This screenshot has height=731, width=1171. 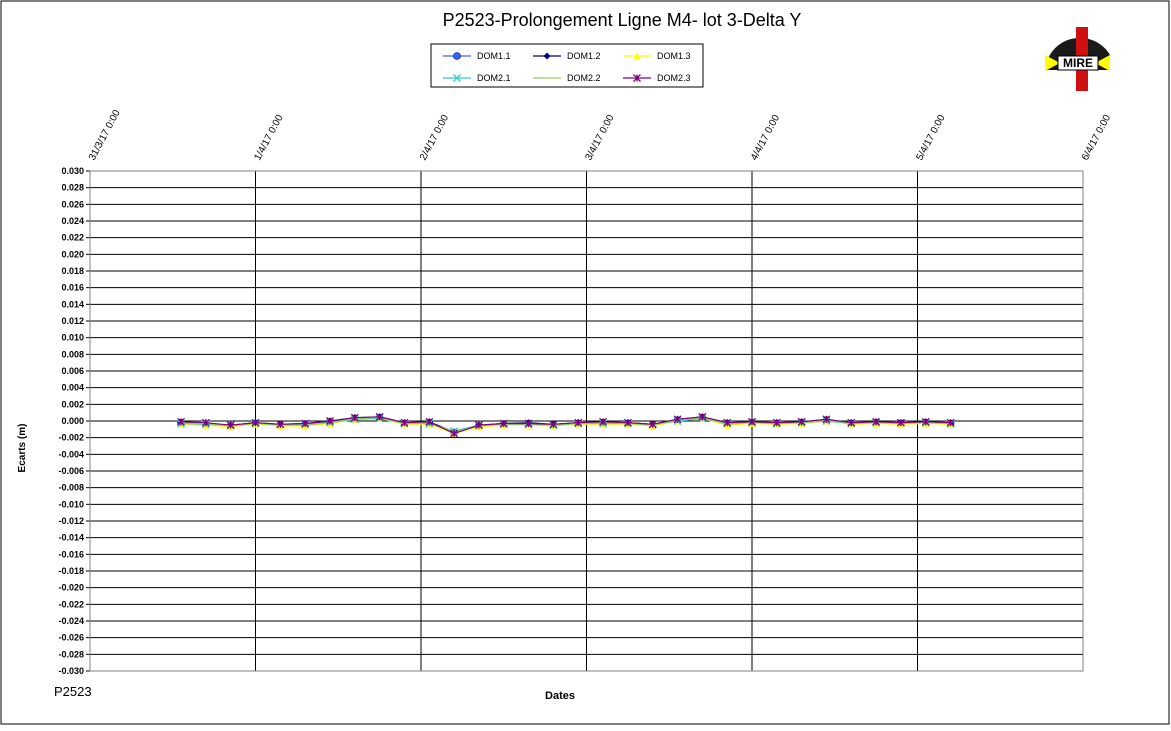 I want to click on y-tick-label: -0.024, so click(x=71, y=621).